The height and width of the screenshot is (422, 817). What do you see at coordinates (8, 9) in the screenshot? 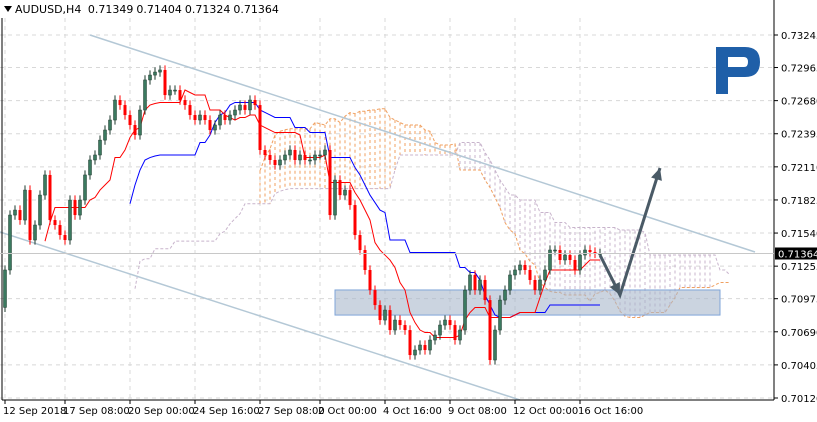
I see `dropdown-triangle-icon` at bounding box center [8, 9].